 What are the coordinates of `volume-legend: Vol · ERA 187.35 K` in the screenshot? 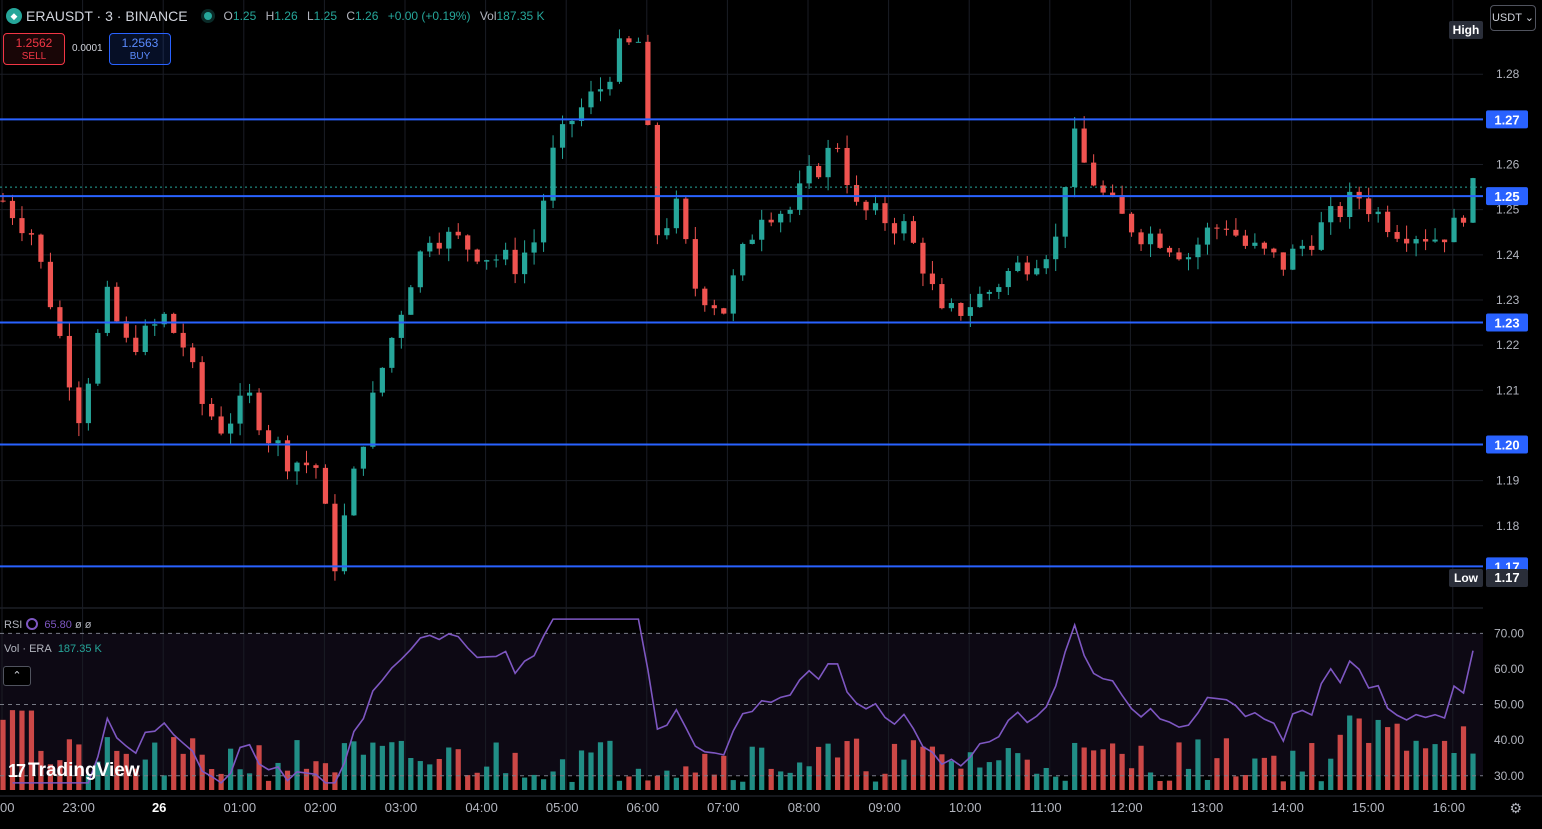 It's located at (53, 649).